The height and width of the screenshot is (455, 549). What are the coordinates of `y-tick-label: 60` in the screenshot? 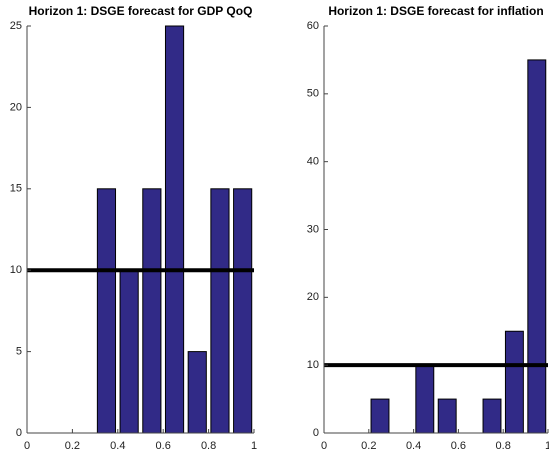 It's located at (313, 26).